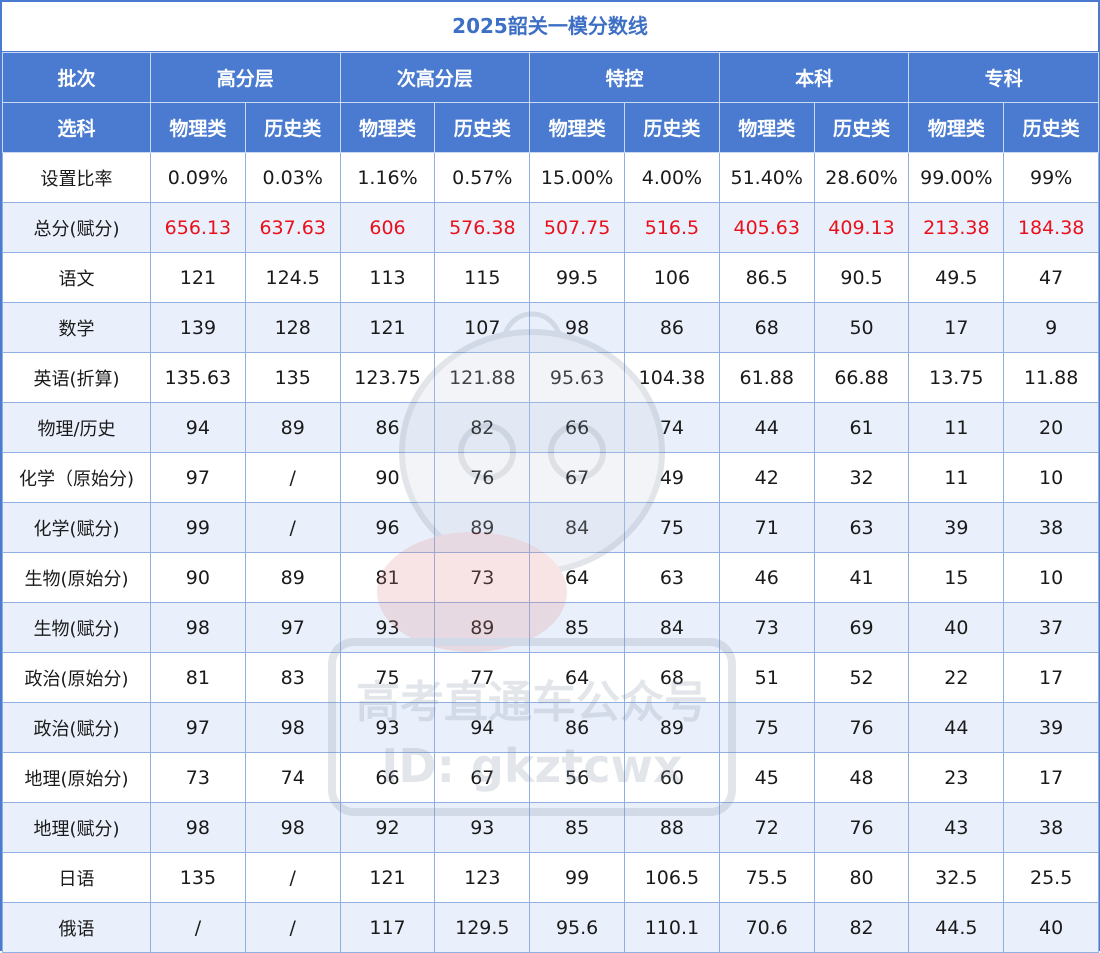 The height and width of the screenshot is (953, 1100). What do you see at coordinates (76, 77) in the screenshot?
I see `header-batch-label: 批次` at bounding box center [76, 77].